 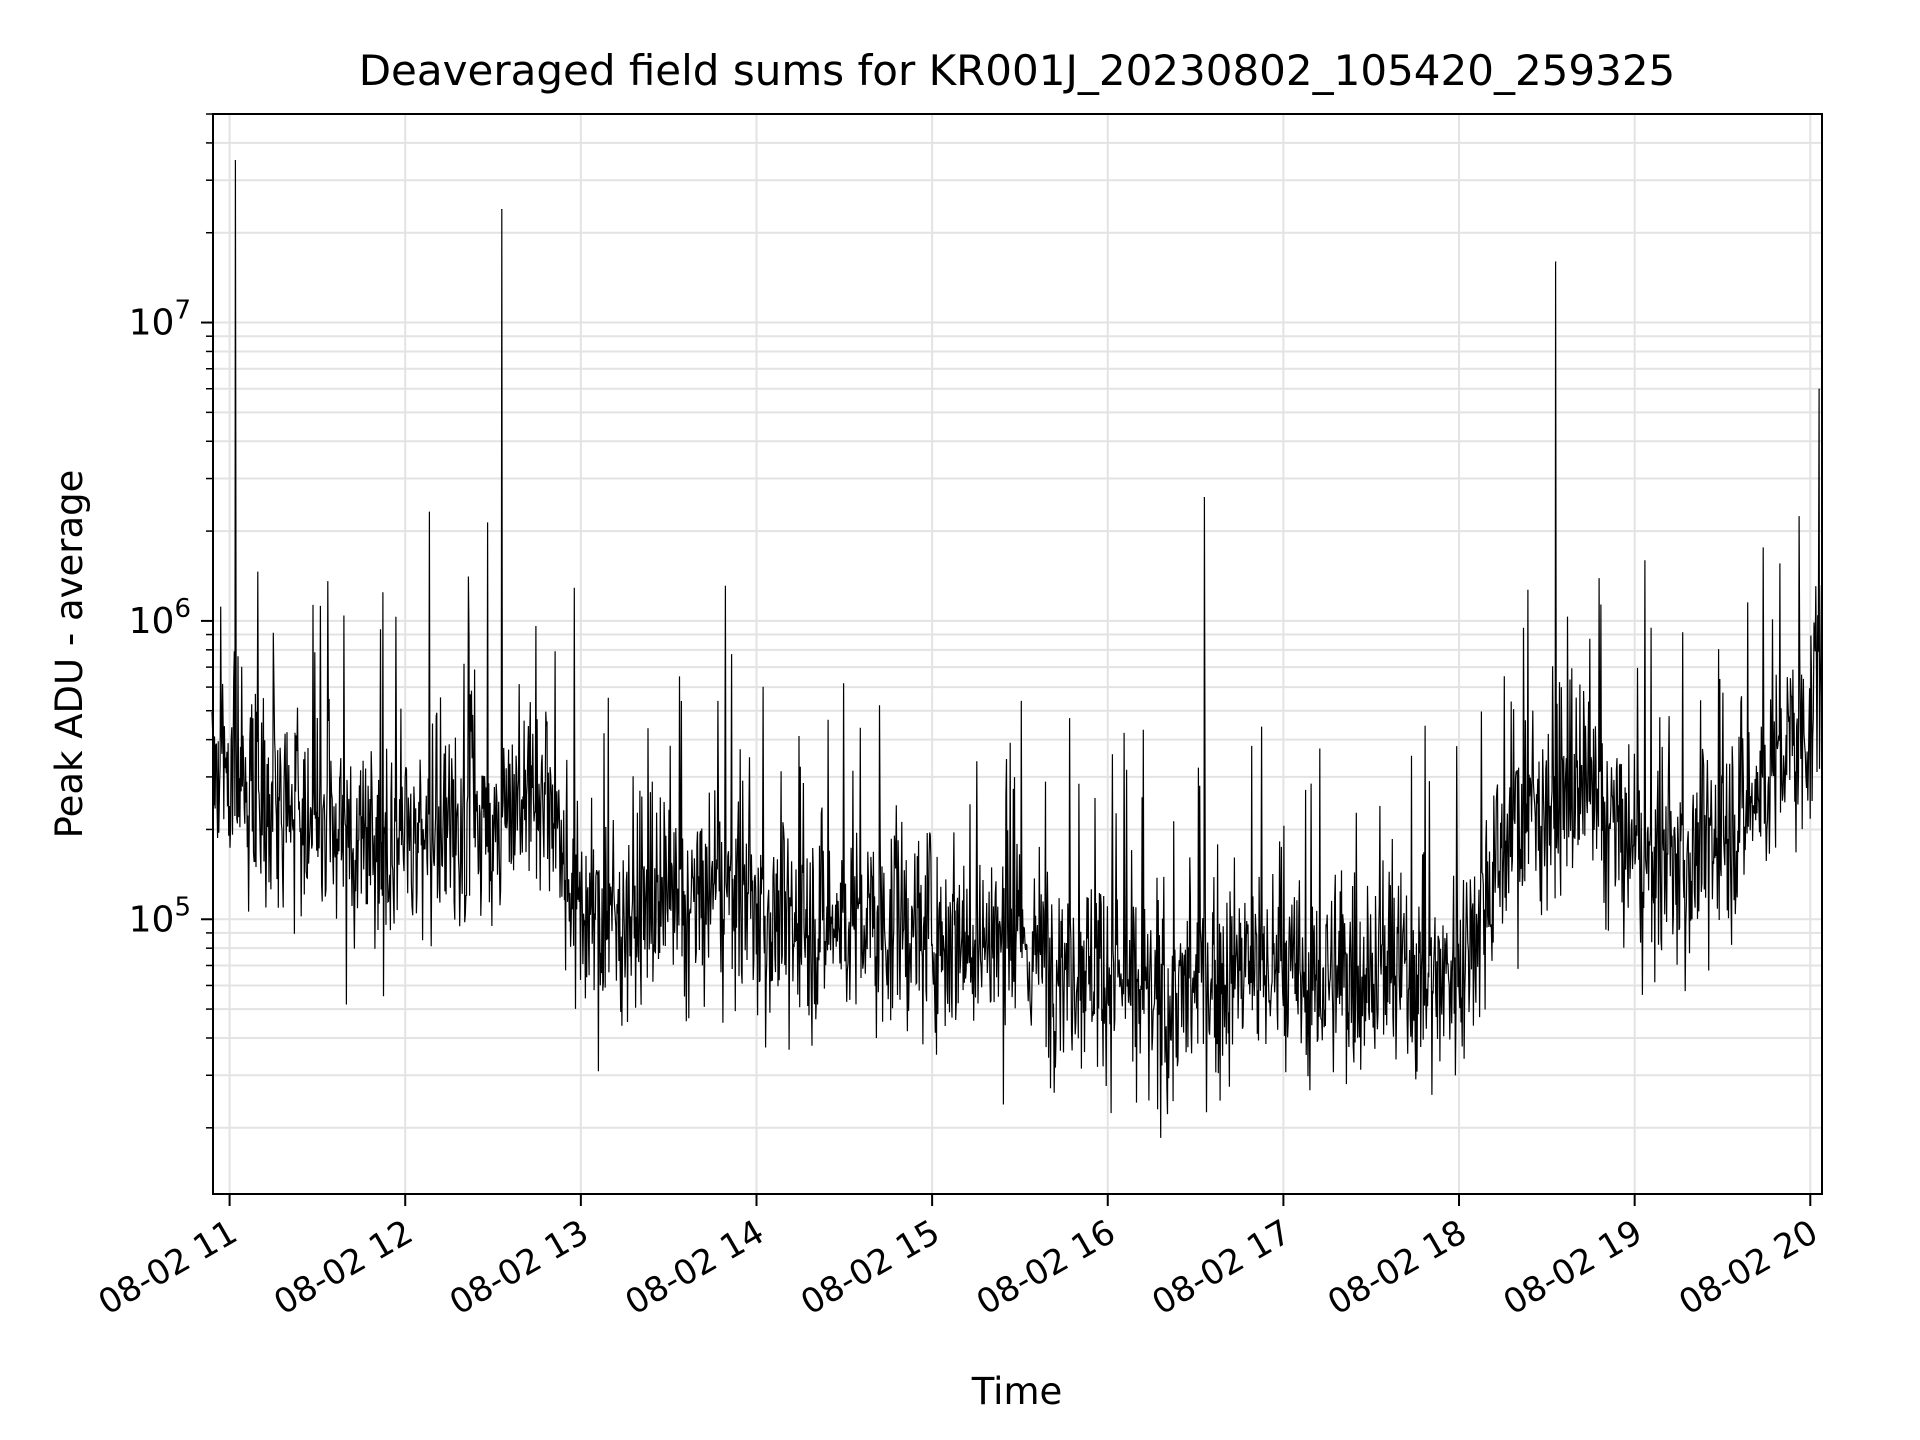 What do you see at coordinates (182, 609) in the screenshot?
I see `y-tick-exponent: 6` at bounding box center [182, 609].